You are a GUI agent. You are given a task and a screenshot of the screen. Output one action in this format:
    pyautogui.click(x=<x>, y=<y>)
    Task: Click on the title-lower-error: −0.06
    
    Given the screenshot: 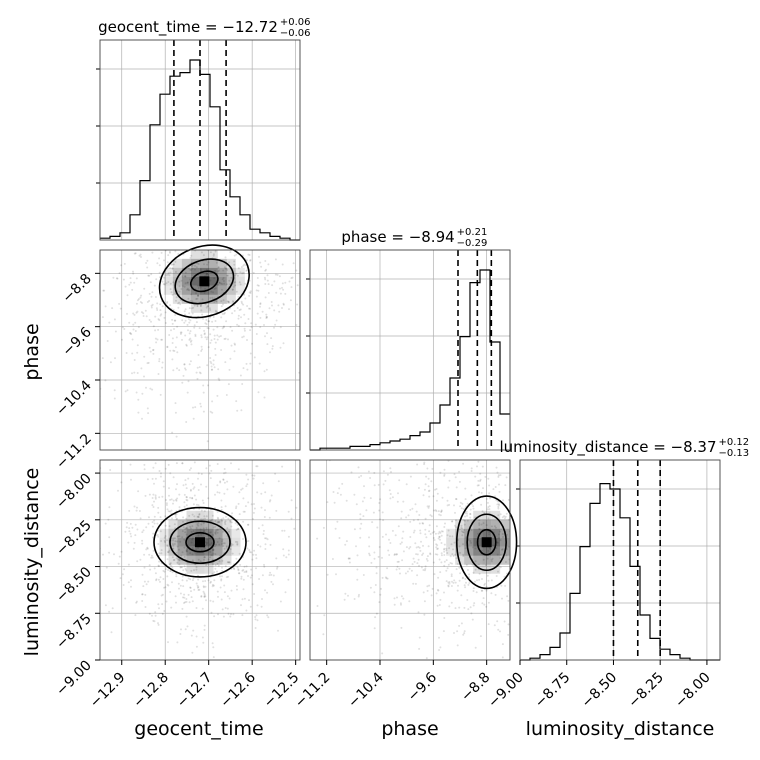 What is the action you would take?
    pyautogui.click(x=295, y=33)
    